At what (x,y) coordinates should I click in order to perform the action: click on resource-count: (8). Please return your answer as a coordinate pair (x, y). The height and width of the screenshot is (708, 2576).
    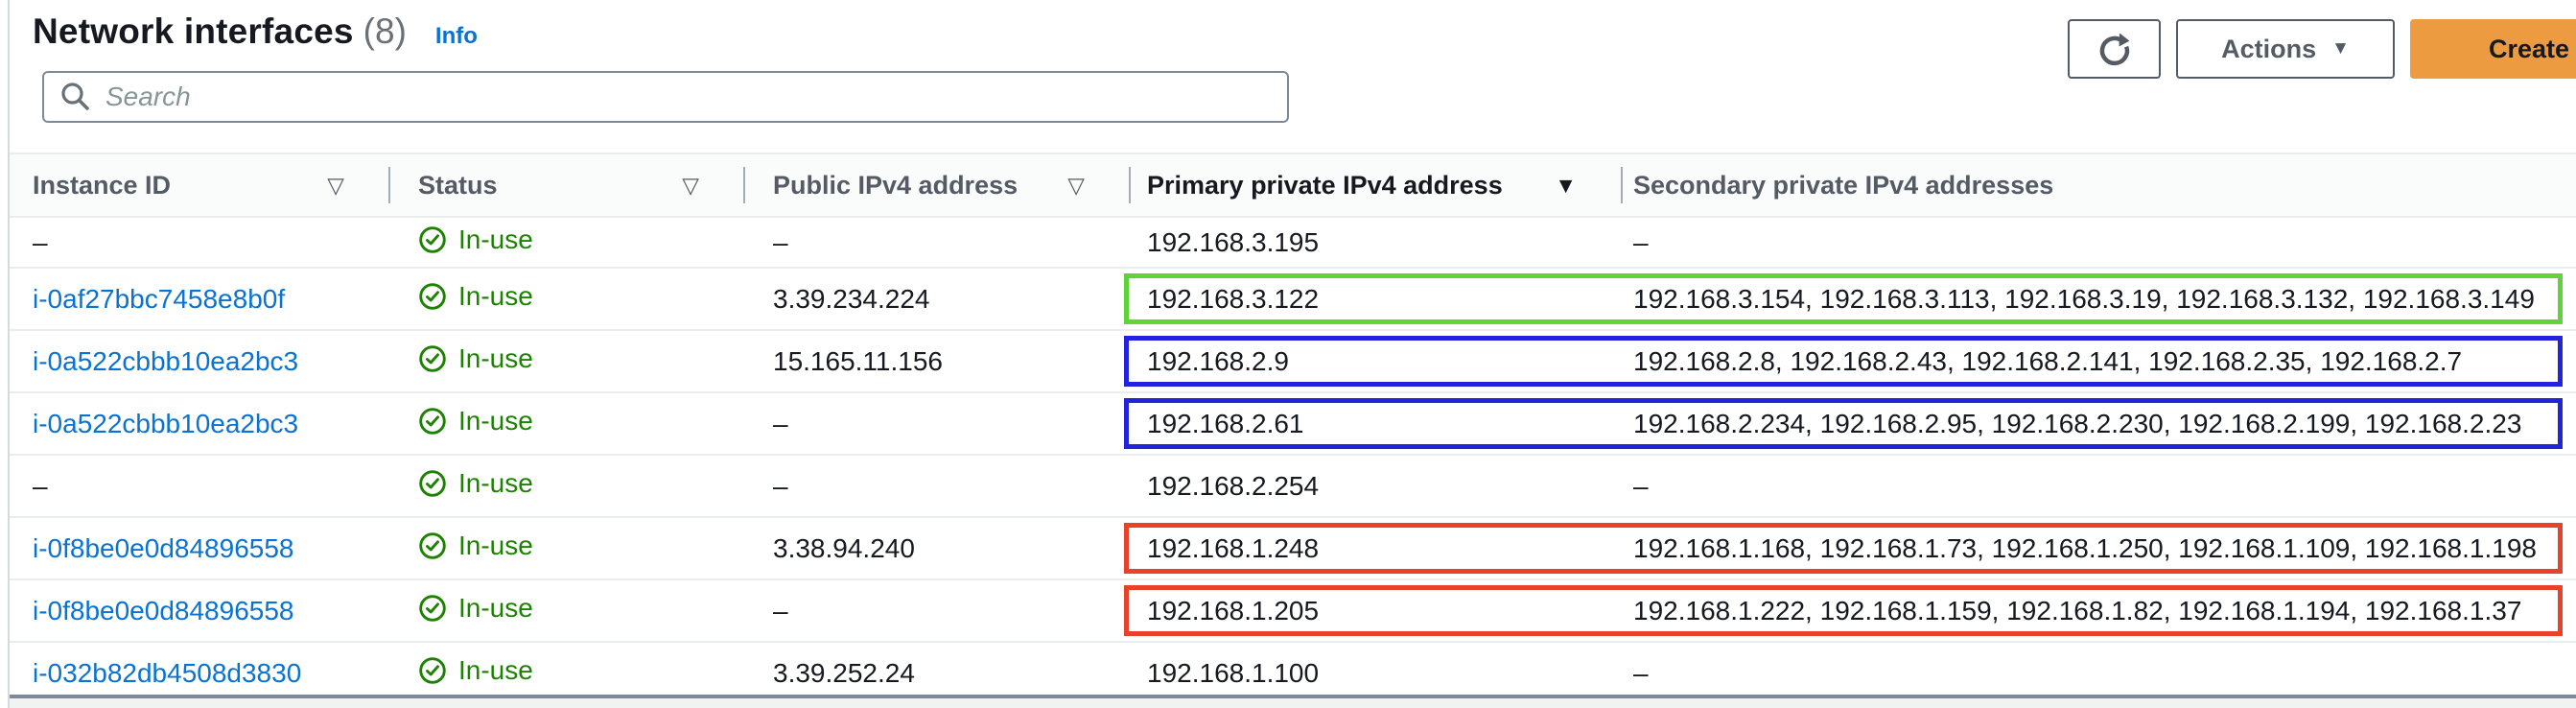
    Looking at the image, I should click on (385, 32).